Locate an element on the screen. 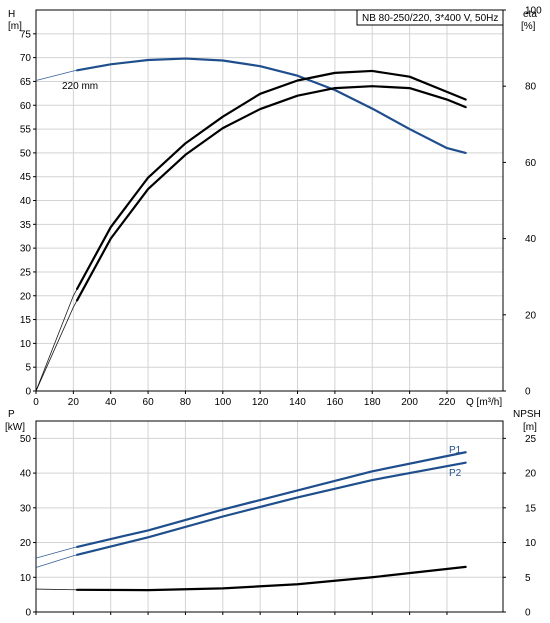 The height and width of the screenshot is (623, 550). top-y-right-tick-label: 0 is located at coordinates (528, 392).